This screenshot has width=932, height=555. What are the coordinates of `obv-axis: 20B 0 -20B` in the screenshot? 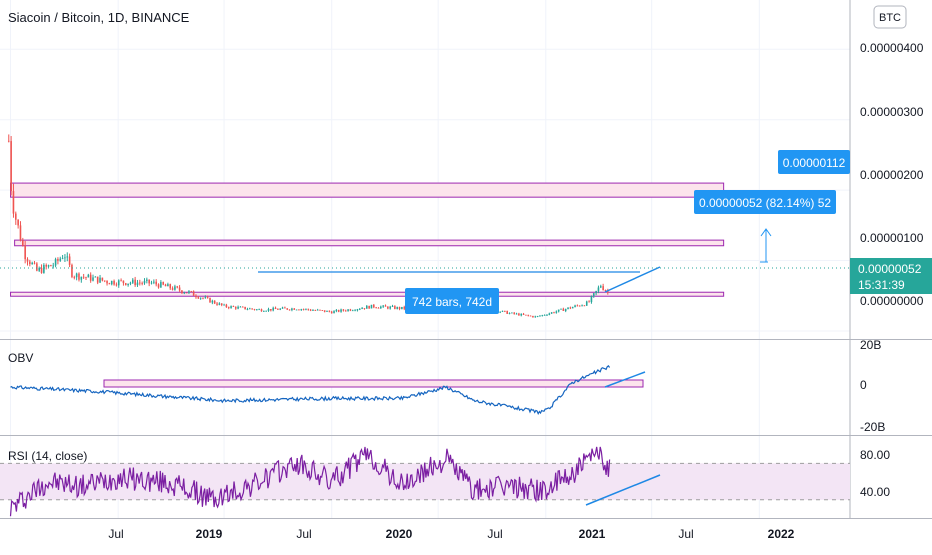 It's located at (872, 386).